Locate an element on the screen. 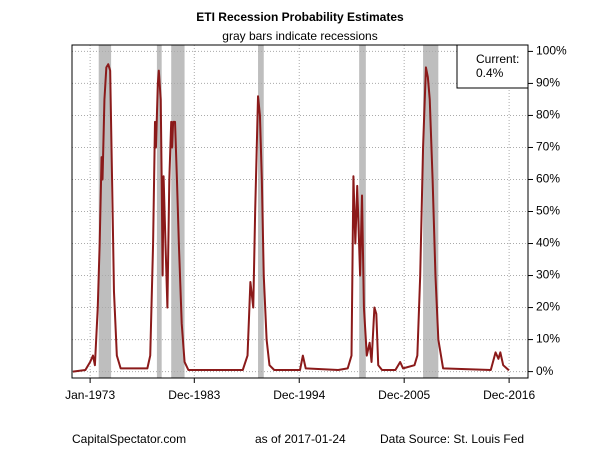 The width and height of the screenshot is (600, 455). y-tick-label: 20% is located at coordinates (548, 307).